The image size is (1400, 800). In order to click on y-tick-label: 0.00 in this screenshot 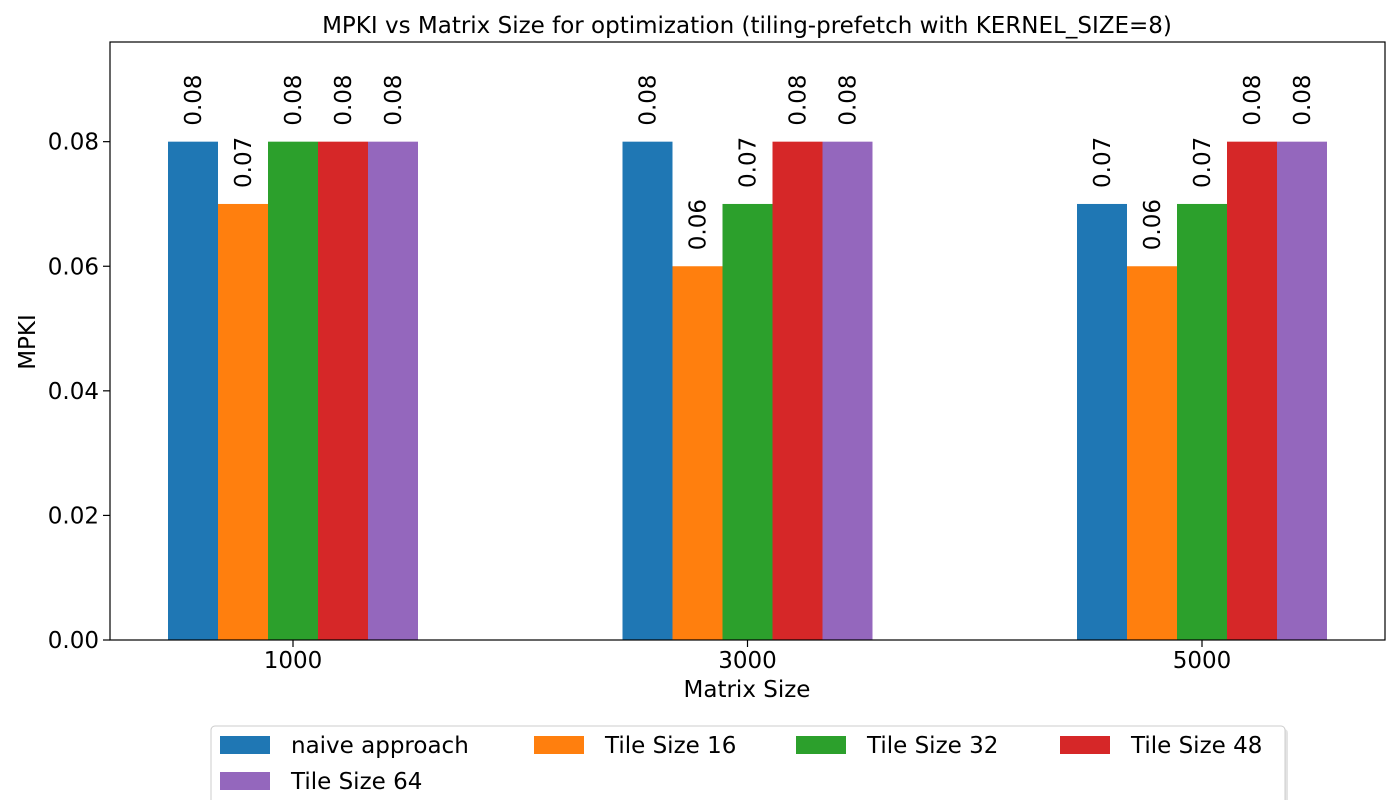, I will do `click(73, 641)`.